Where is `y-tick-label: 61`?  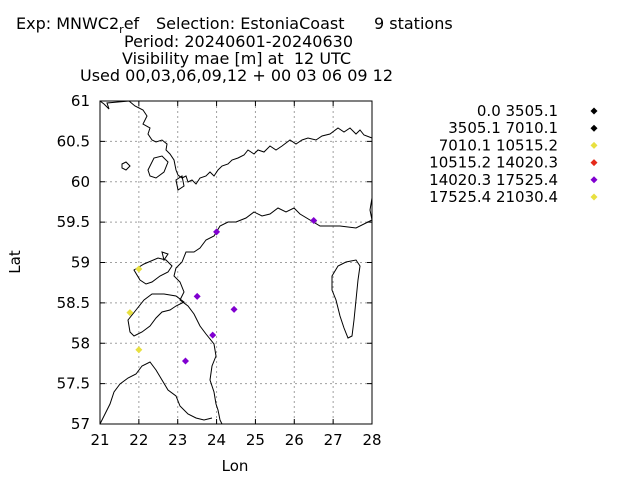
y-tick-label: 61 is located at coordinates (80, 101).